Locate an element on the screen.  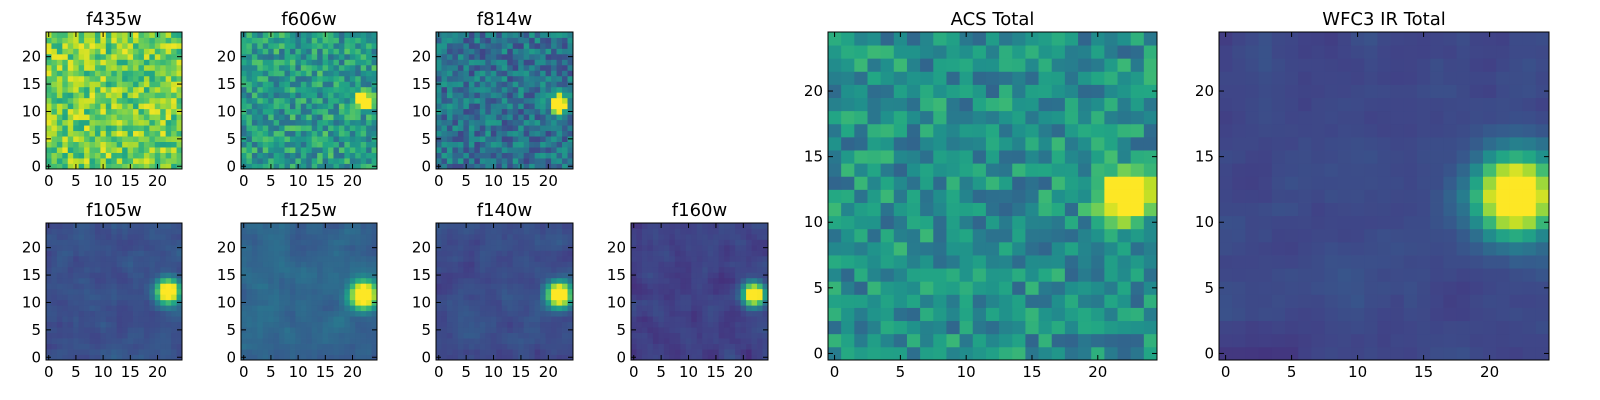
y-tick-label: 5 is located at coordinates (36, 139).